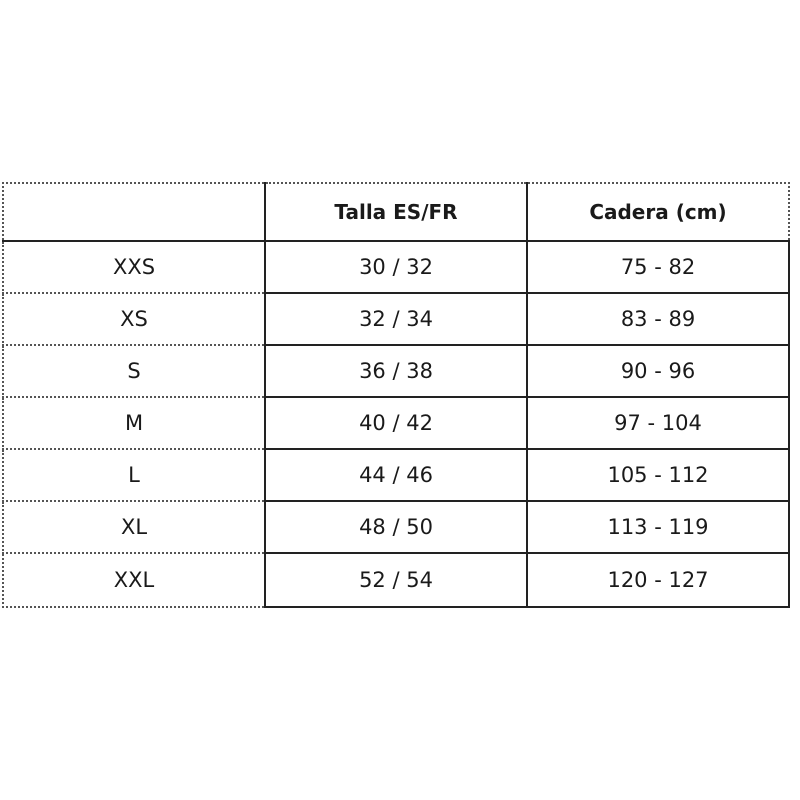 The width and height of the screenshot is (800, 800). I want to click on table-row: XL 48 / 50 113 - 119, so click(396, 527).